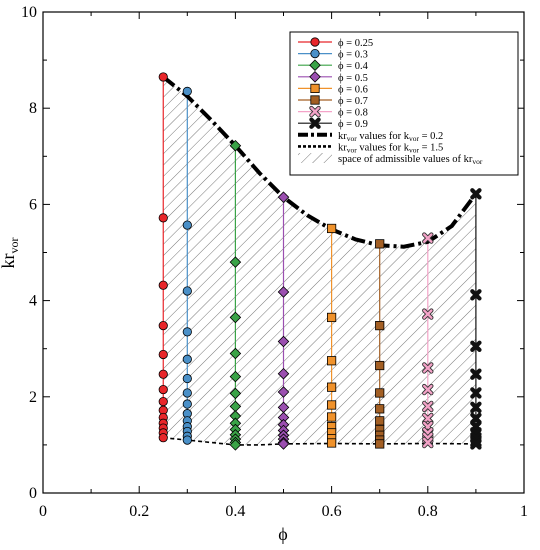 Image resolution: width=540 pixels, height=550 pixels. What do you see at coordinates (33, 108) in the screenshot?
I see `y-tick-label: 8` at bounding box center [33, 108].